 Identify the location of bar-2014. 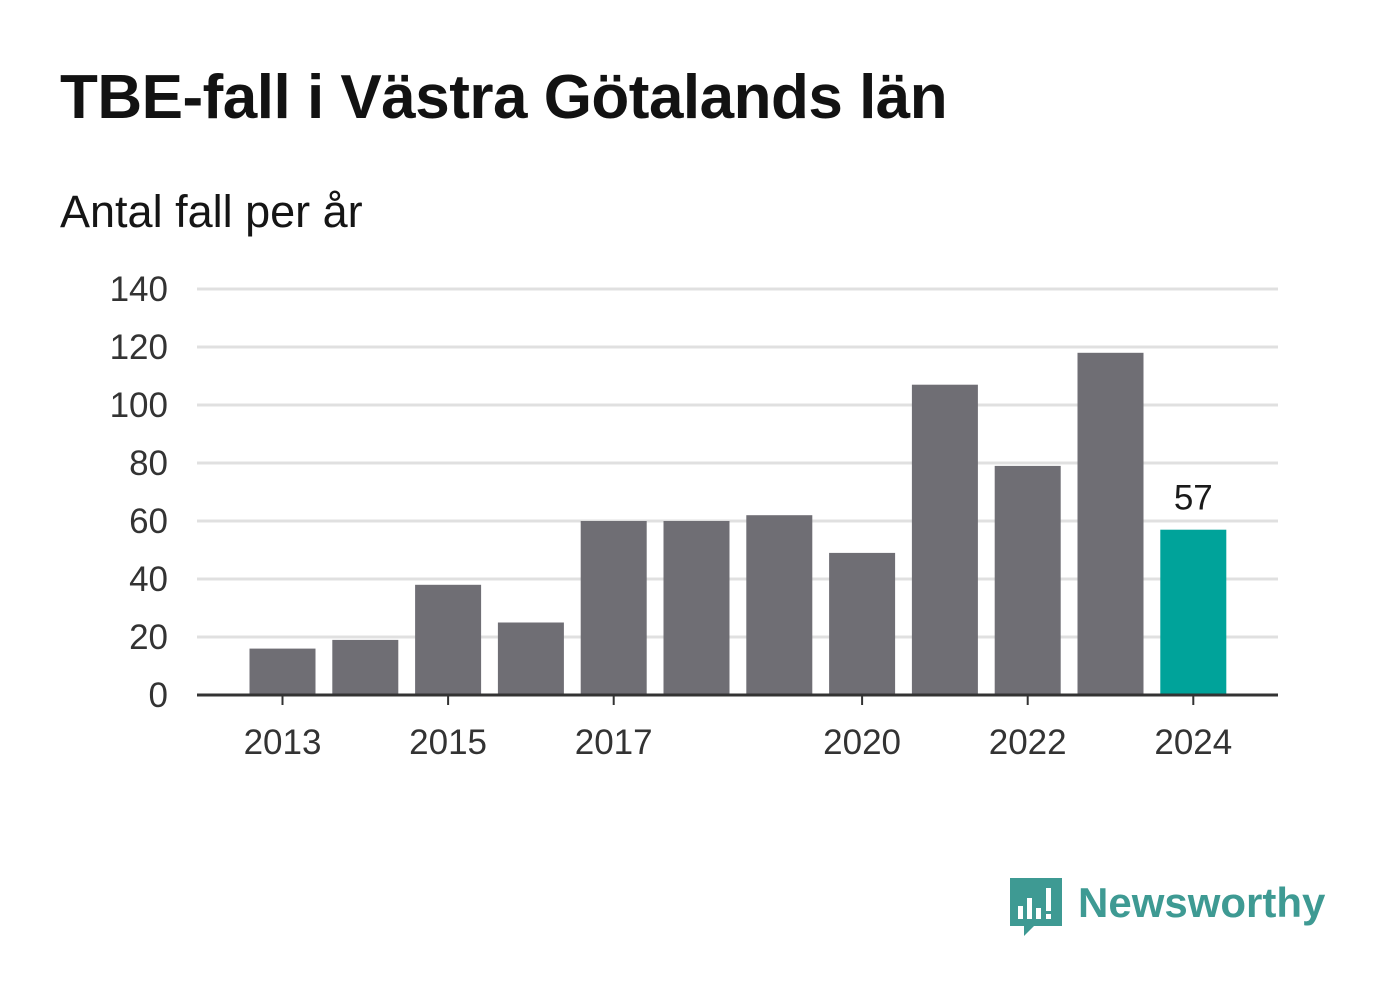
(365, 667).